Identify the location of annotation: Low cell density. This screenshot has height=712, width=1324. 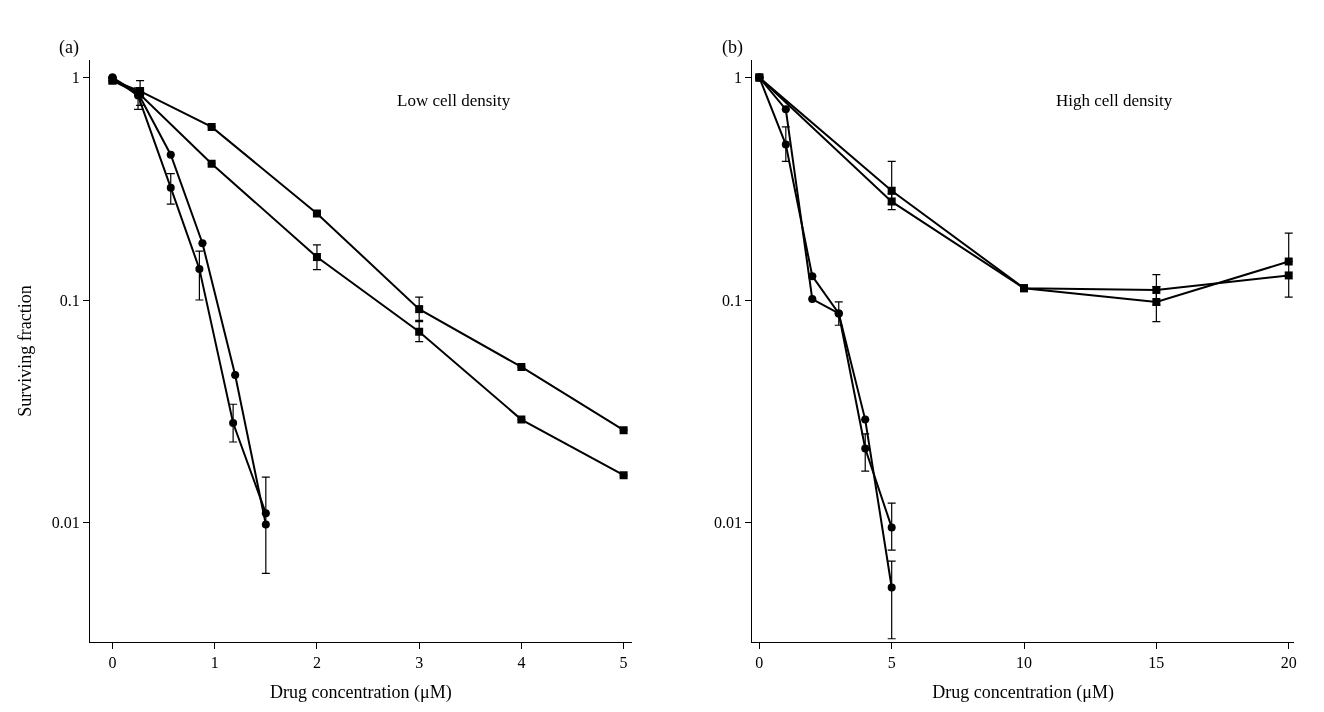
(454, 100).